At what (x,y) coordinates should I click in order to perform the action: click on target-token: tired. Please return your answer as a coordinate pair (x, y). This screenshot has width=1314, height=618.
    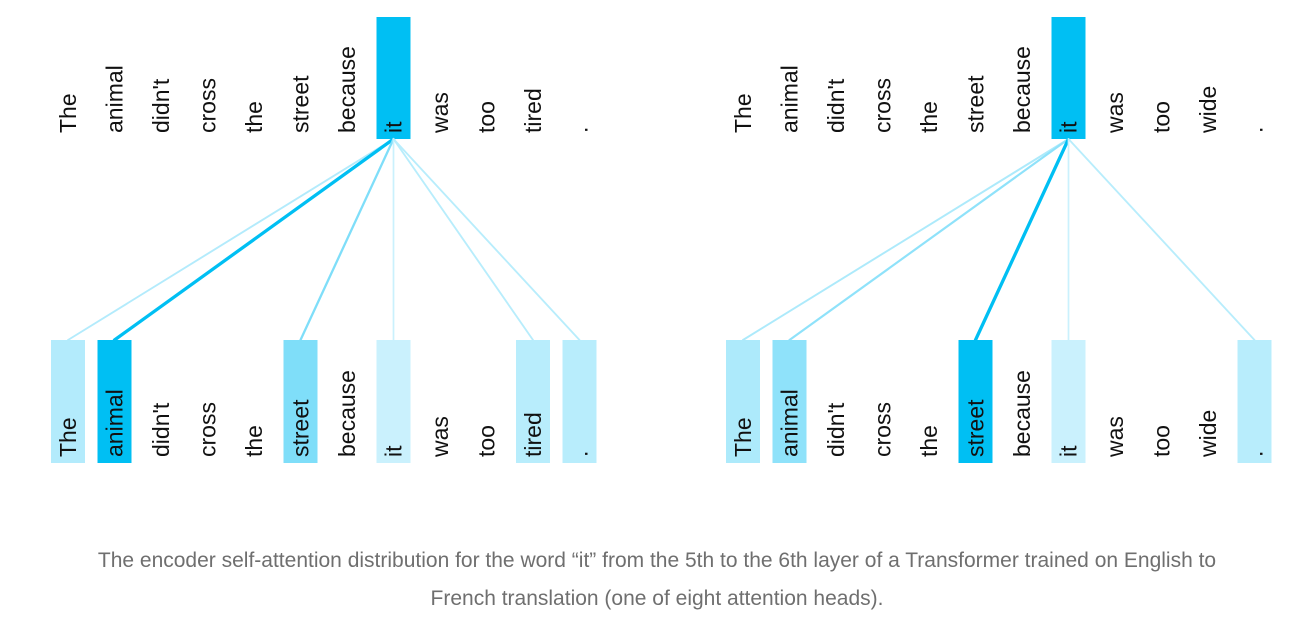
    Looking at the image, I should click on (533, 434).